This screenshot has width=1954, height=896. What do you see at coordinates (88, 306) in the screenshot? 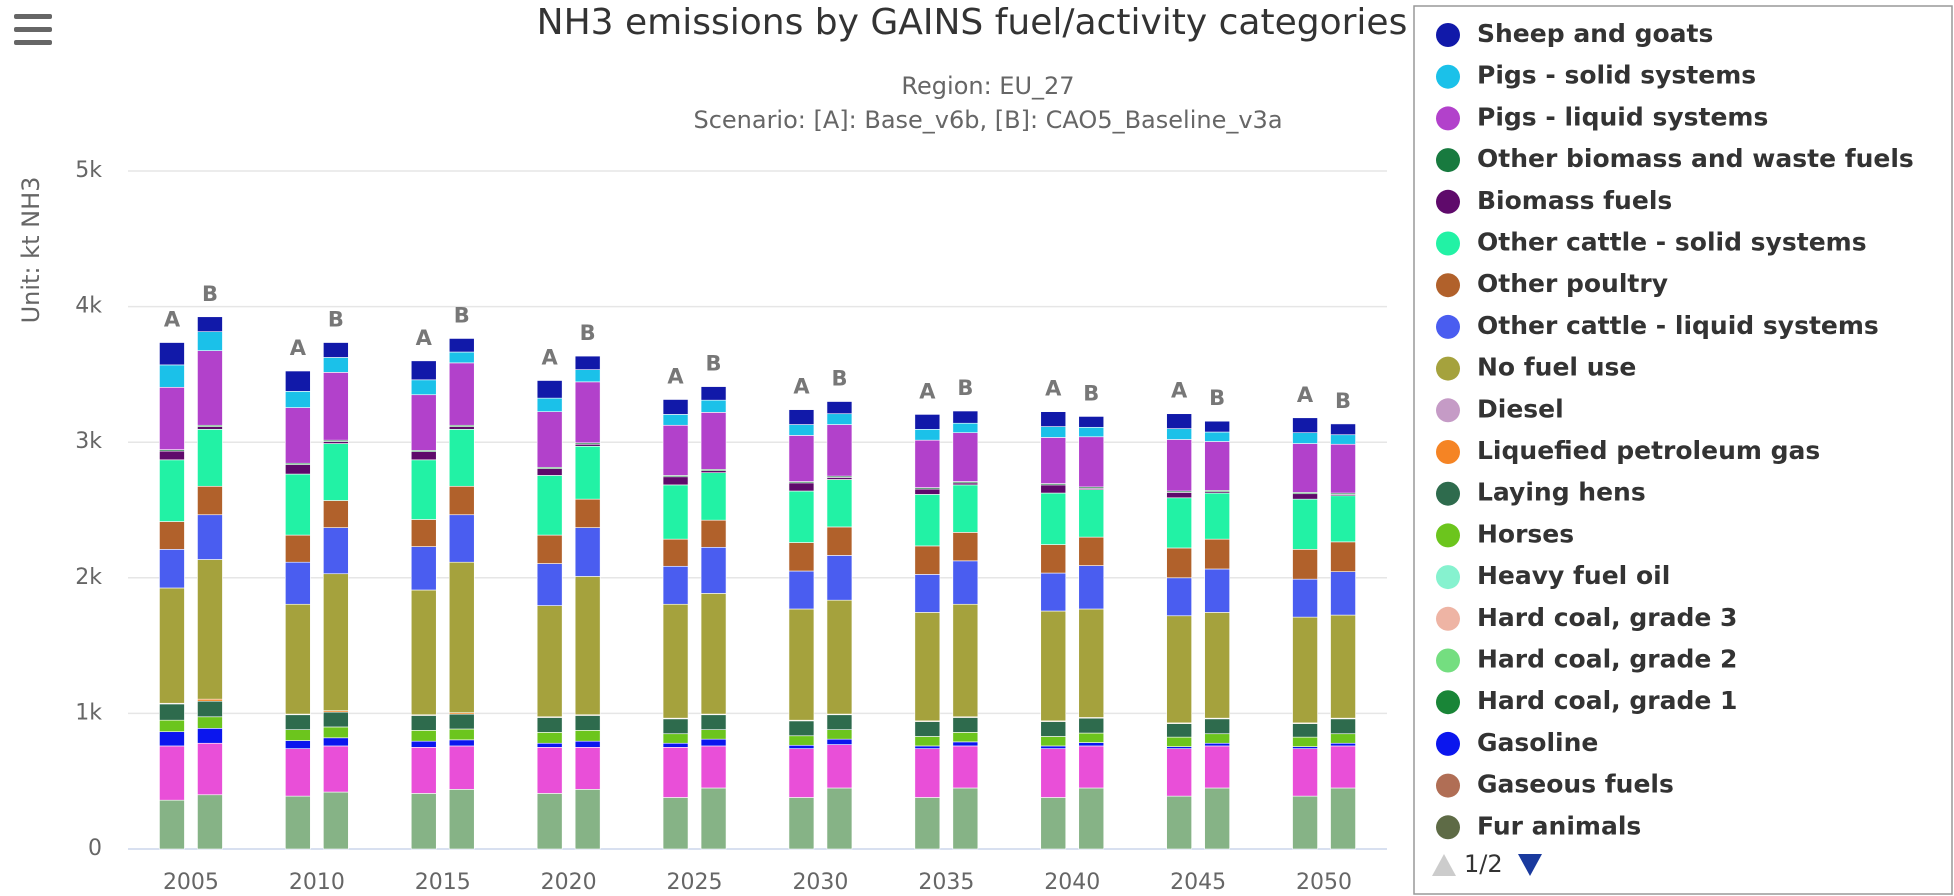
I see `y-tick-label: 4k` at bounding box center [88, 306].